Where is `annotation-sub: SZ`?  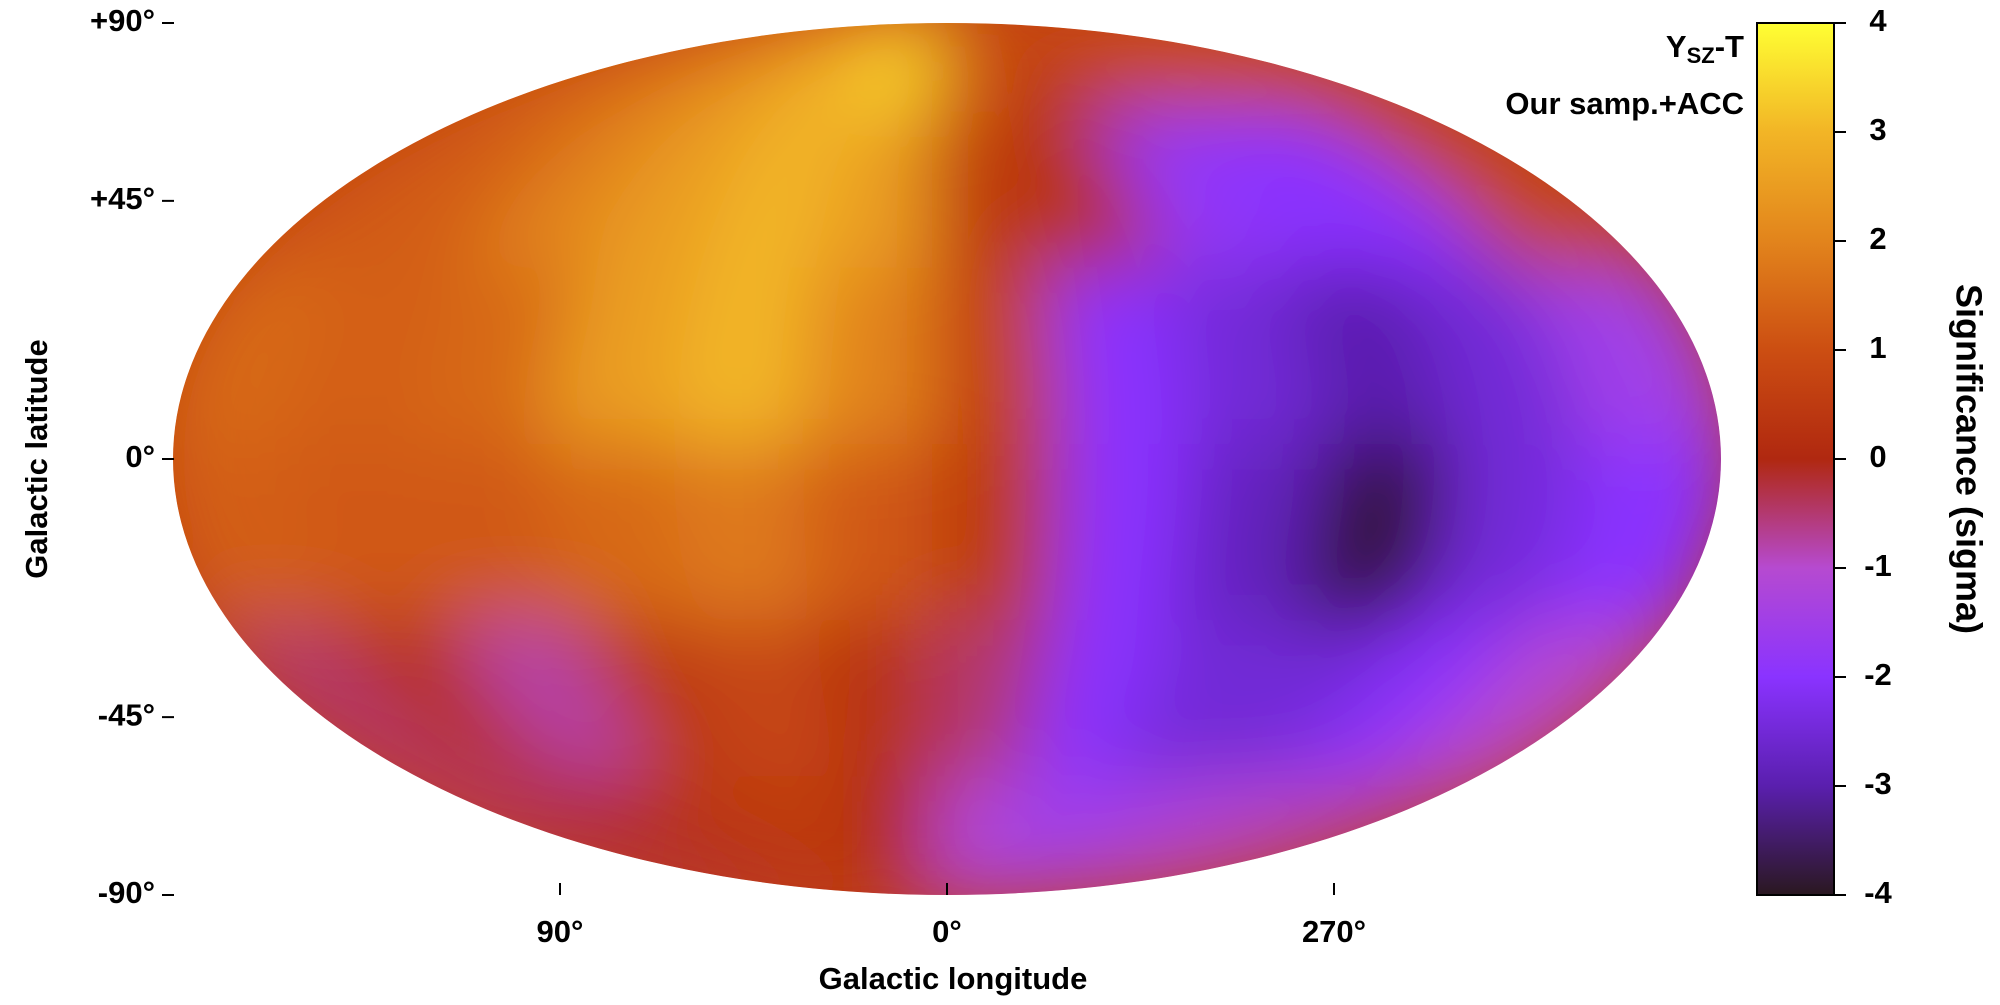 annotation-sub: SZ is located at coordinates (1701, 55).